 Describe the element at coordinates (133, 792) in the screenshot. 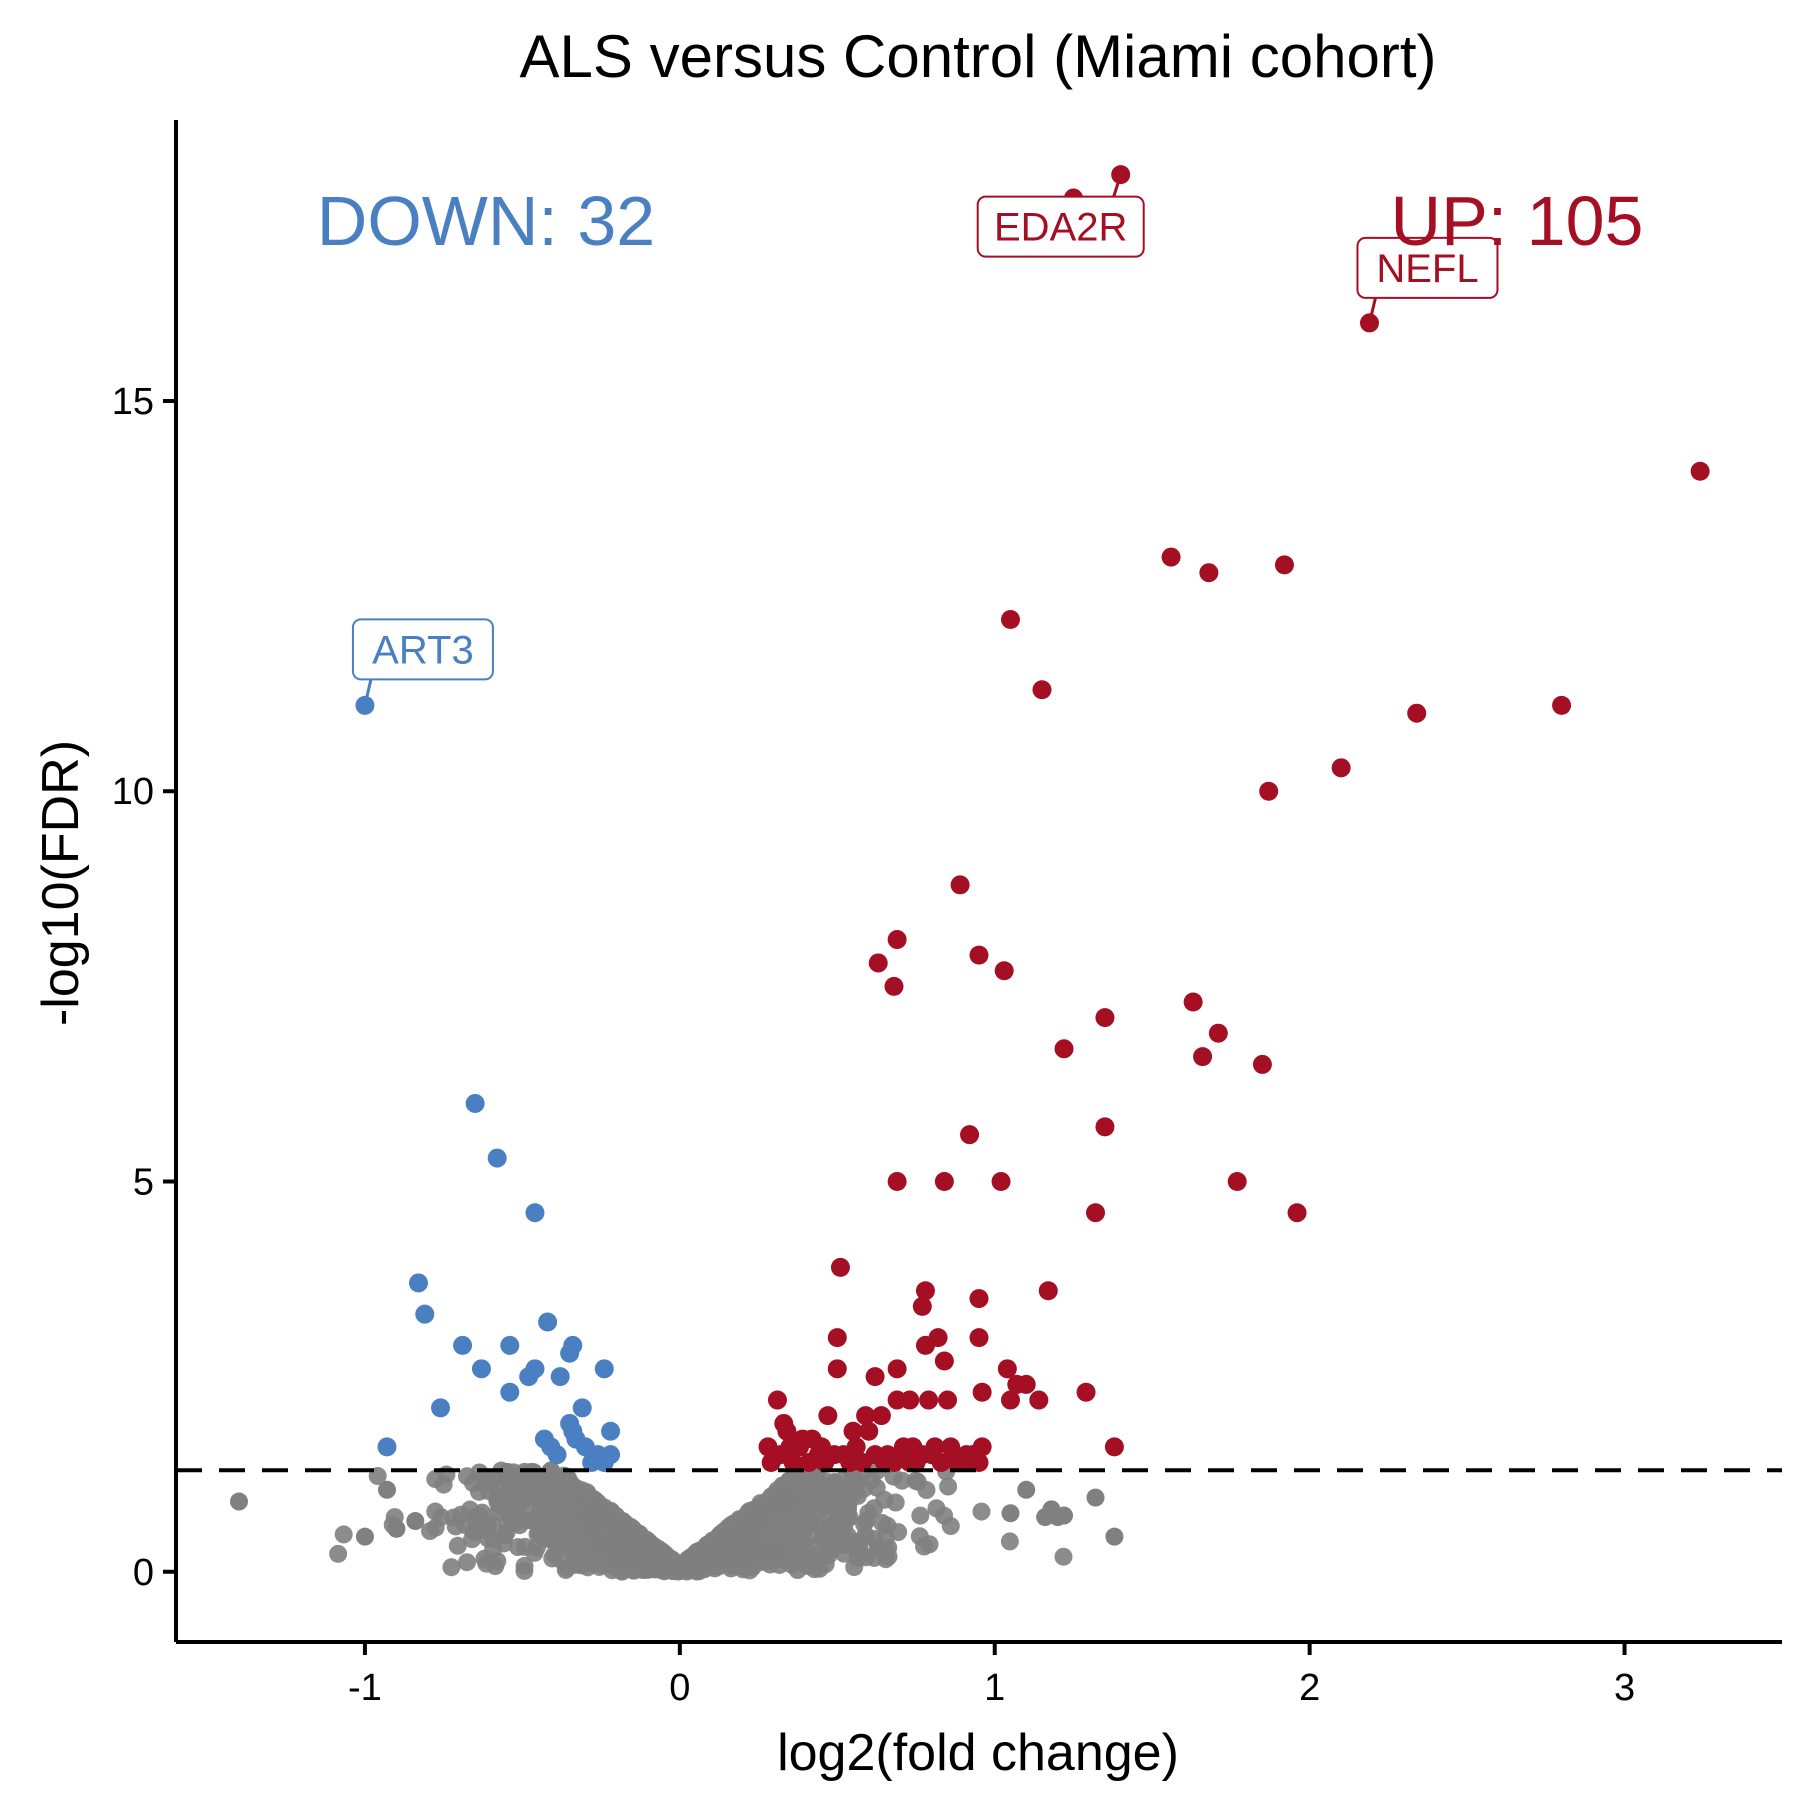

I see `y-tick-label: 10` at that location.